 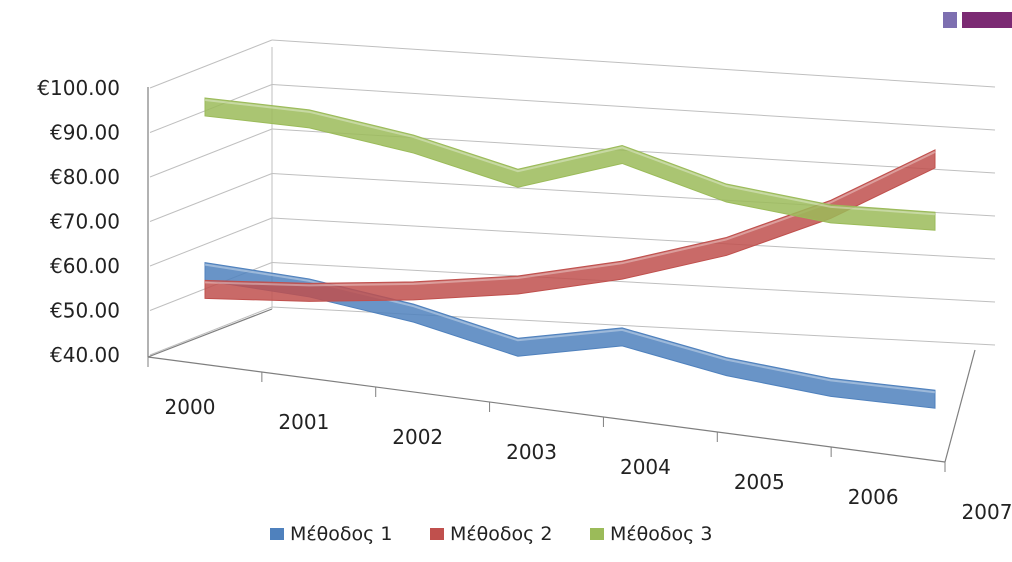 What do you see at coordinates (645, 467) in the screenshot?
I see `x-tick-label: 2004` at bounding box center [645, 467].